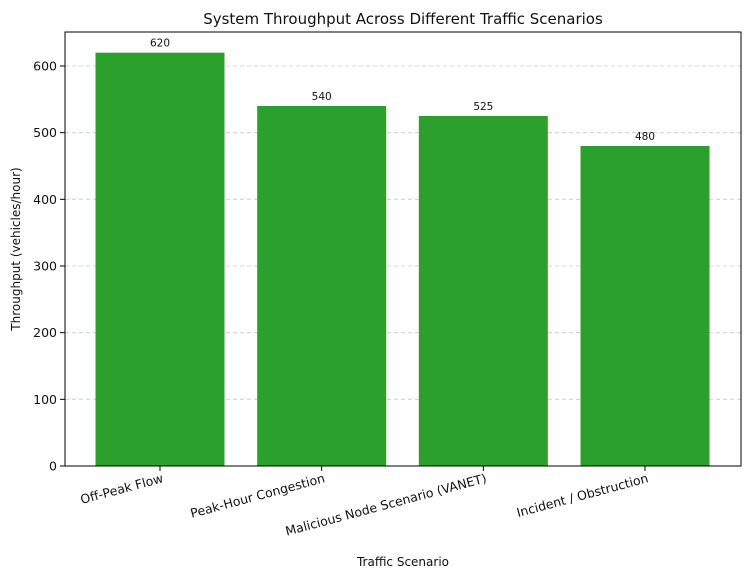  What do you see at coordinates (402, 562) in the screenshot?
I see `x-axis-label: Traffic Scenario` at bounding box center [402, 562].